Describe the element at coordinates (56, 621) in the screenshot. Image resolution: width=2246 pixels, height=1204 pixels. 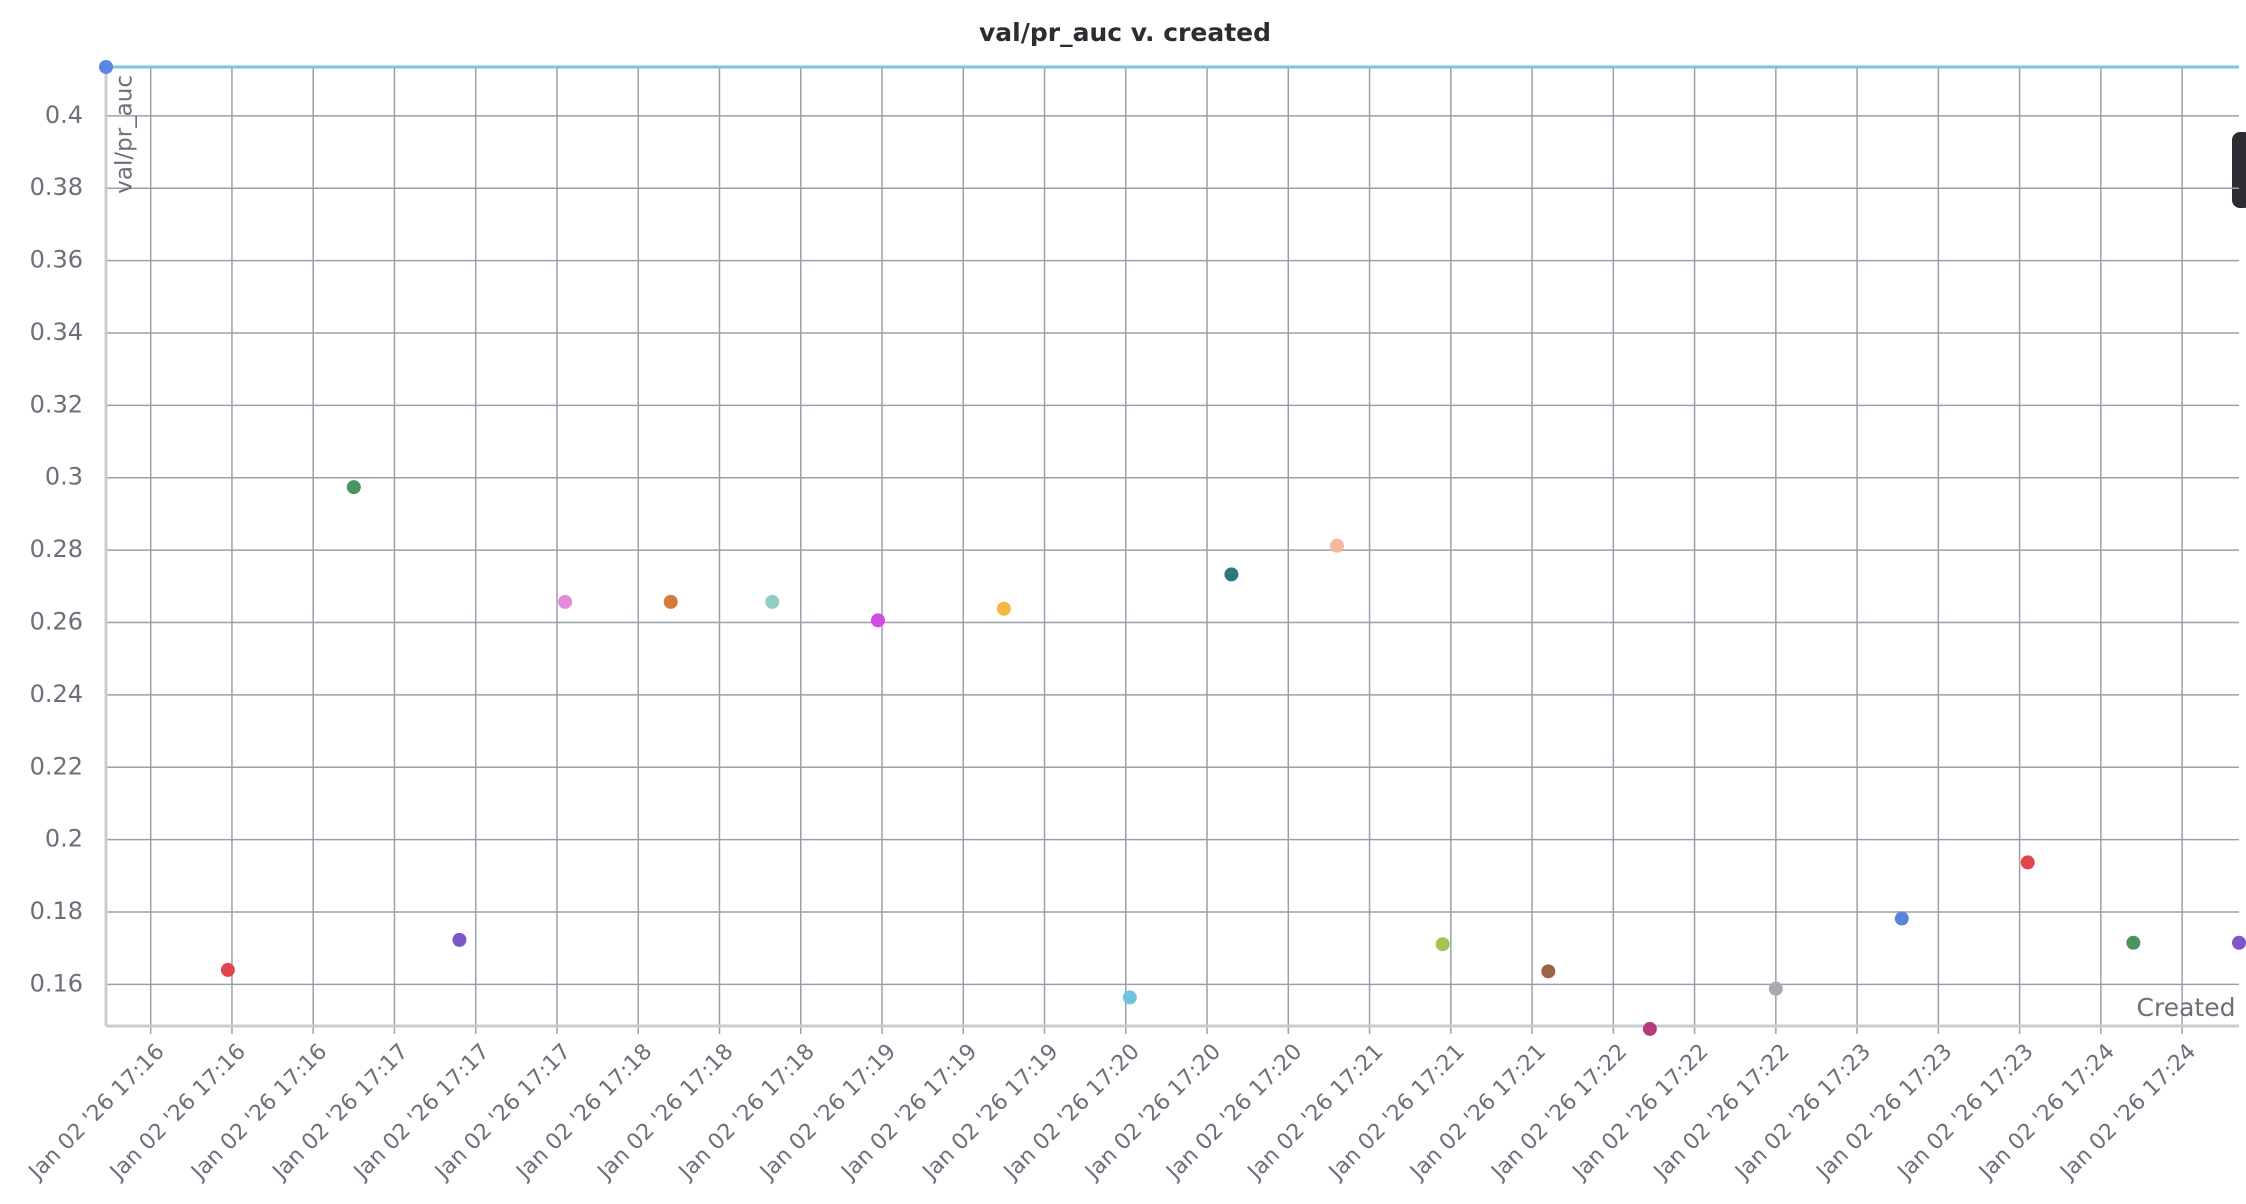
I see `y-tick-label: 0.26` at that location.